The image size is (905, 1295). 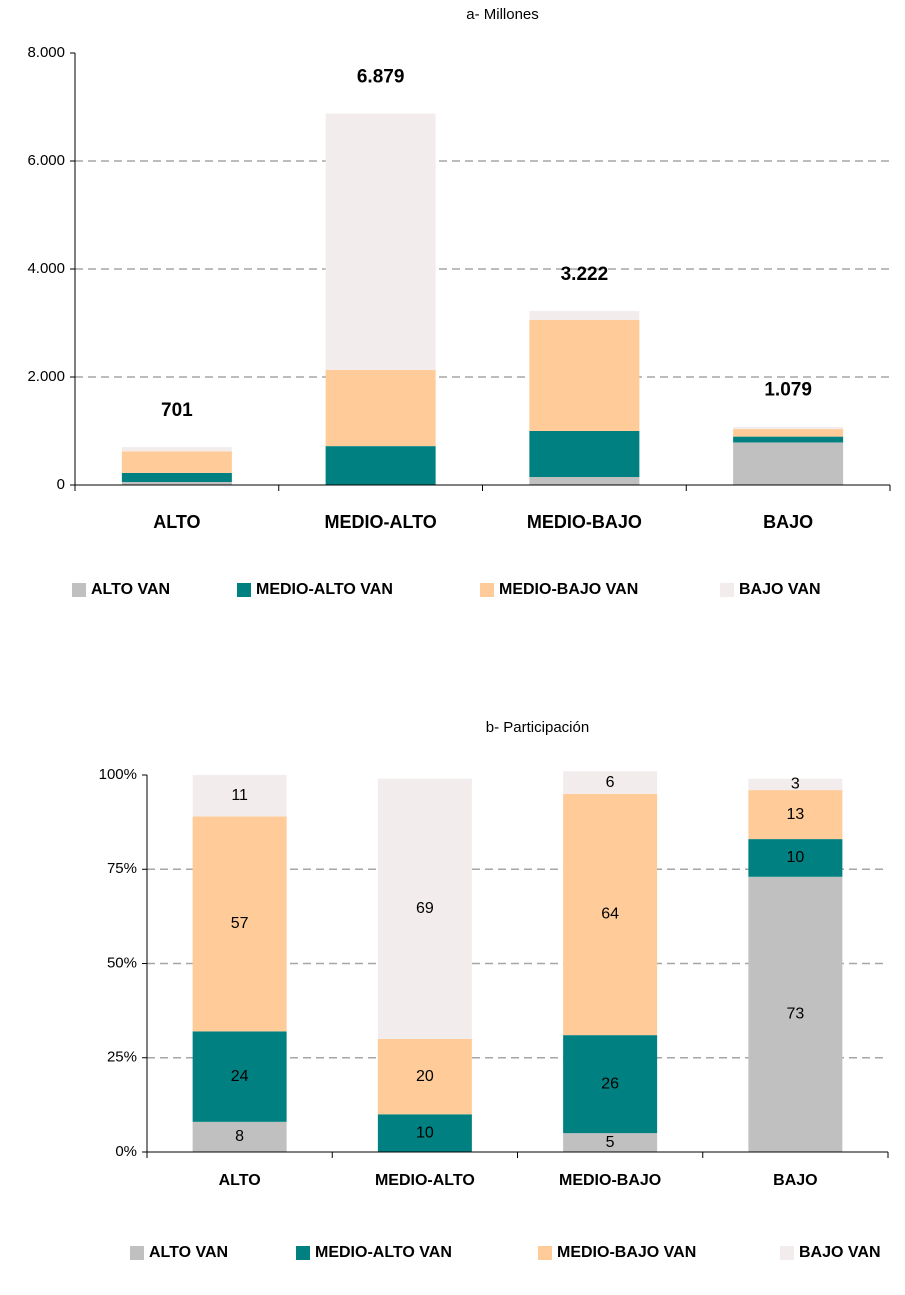 I want to click on y-tick-label: 75%, so click(x=122, y=868).